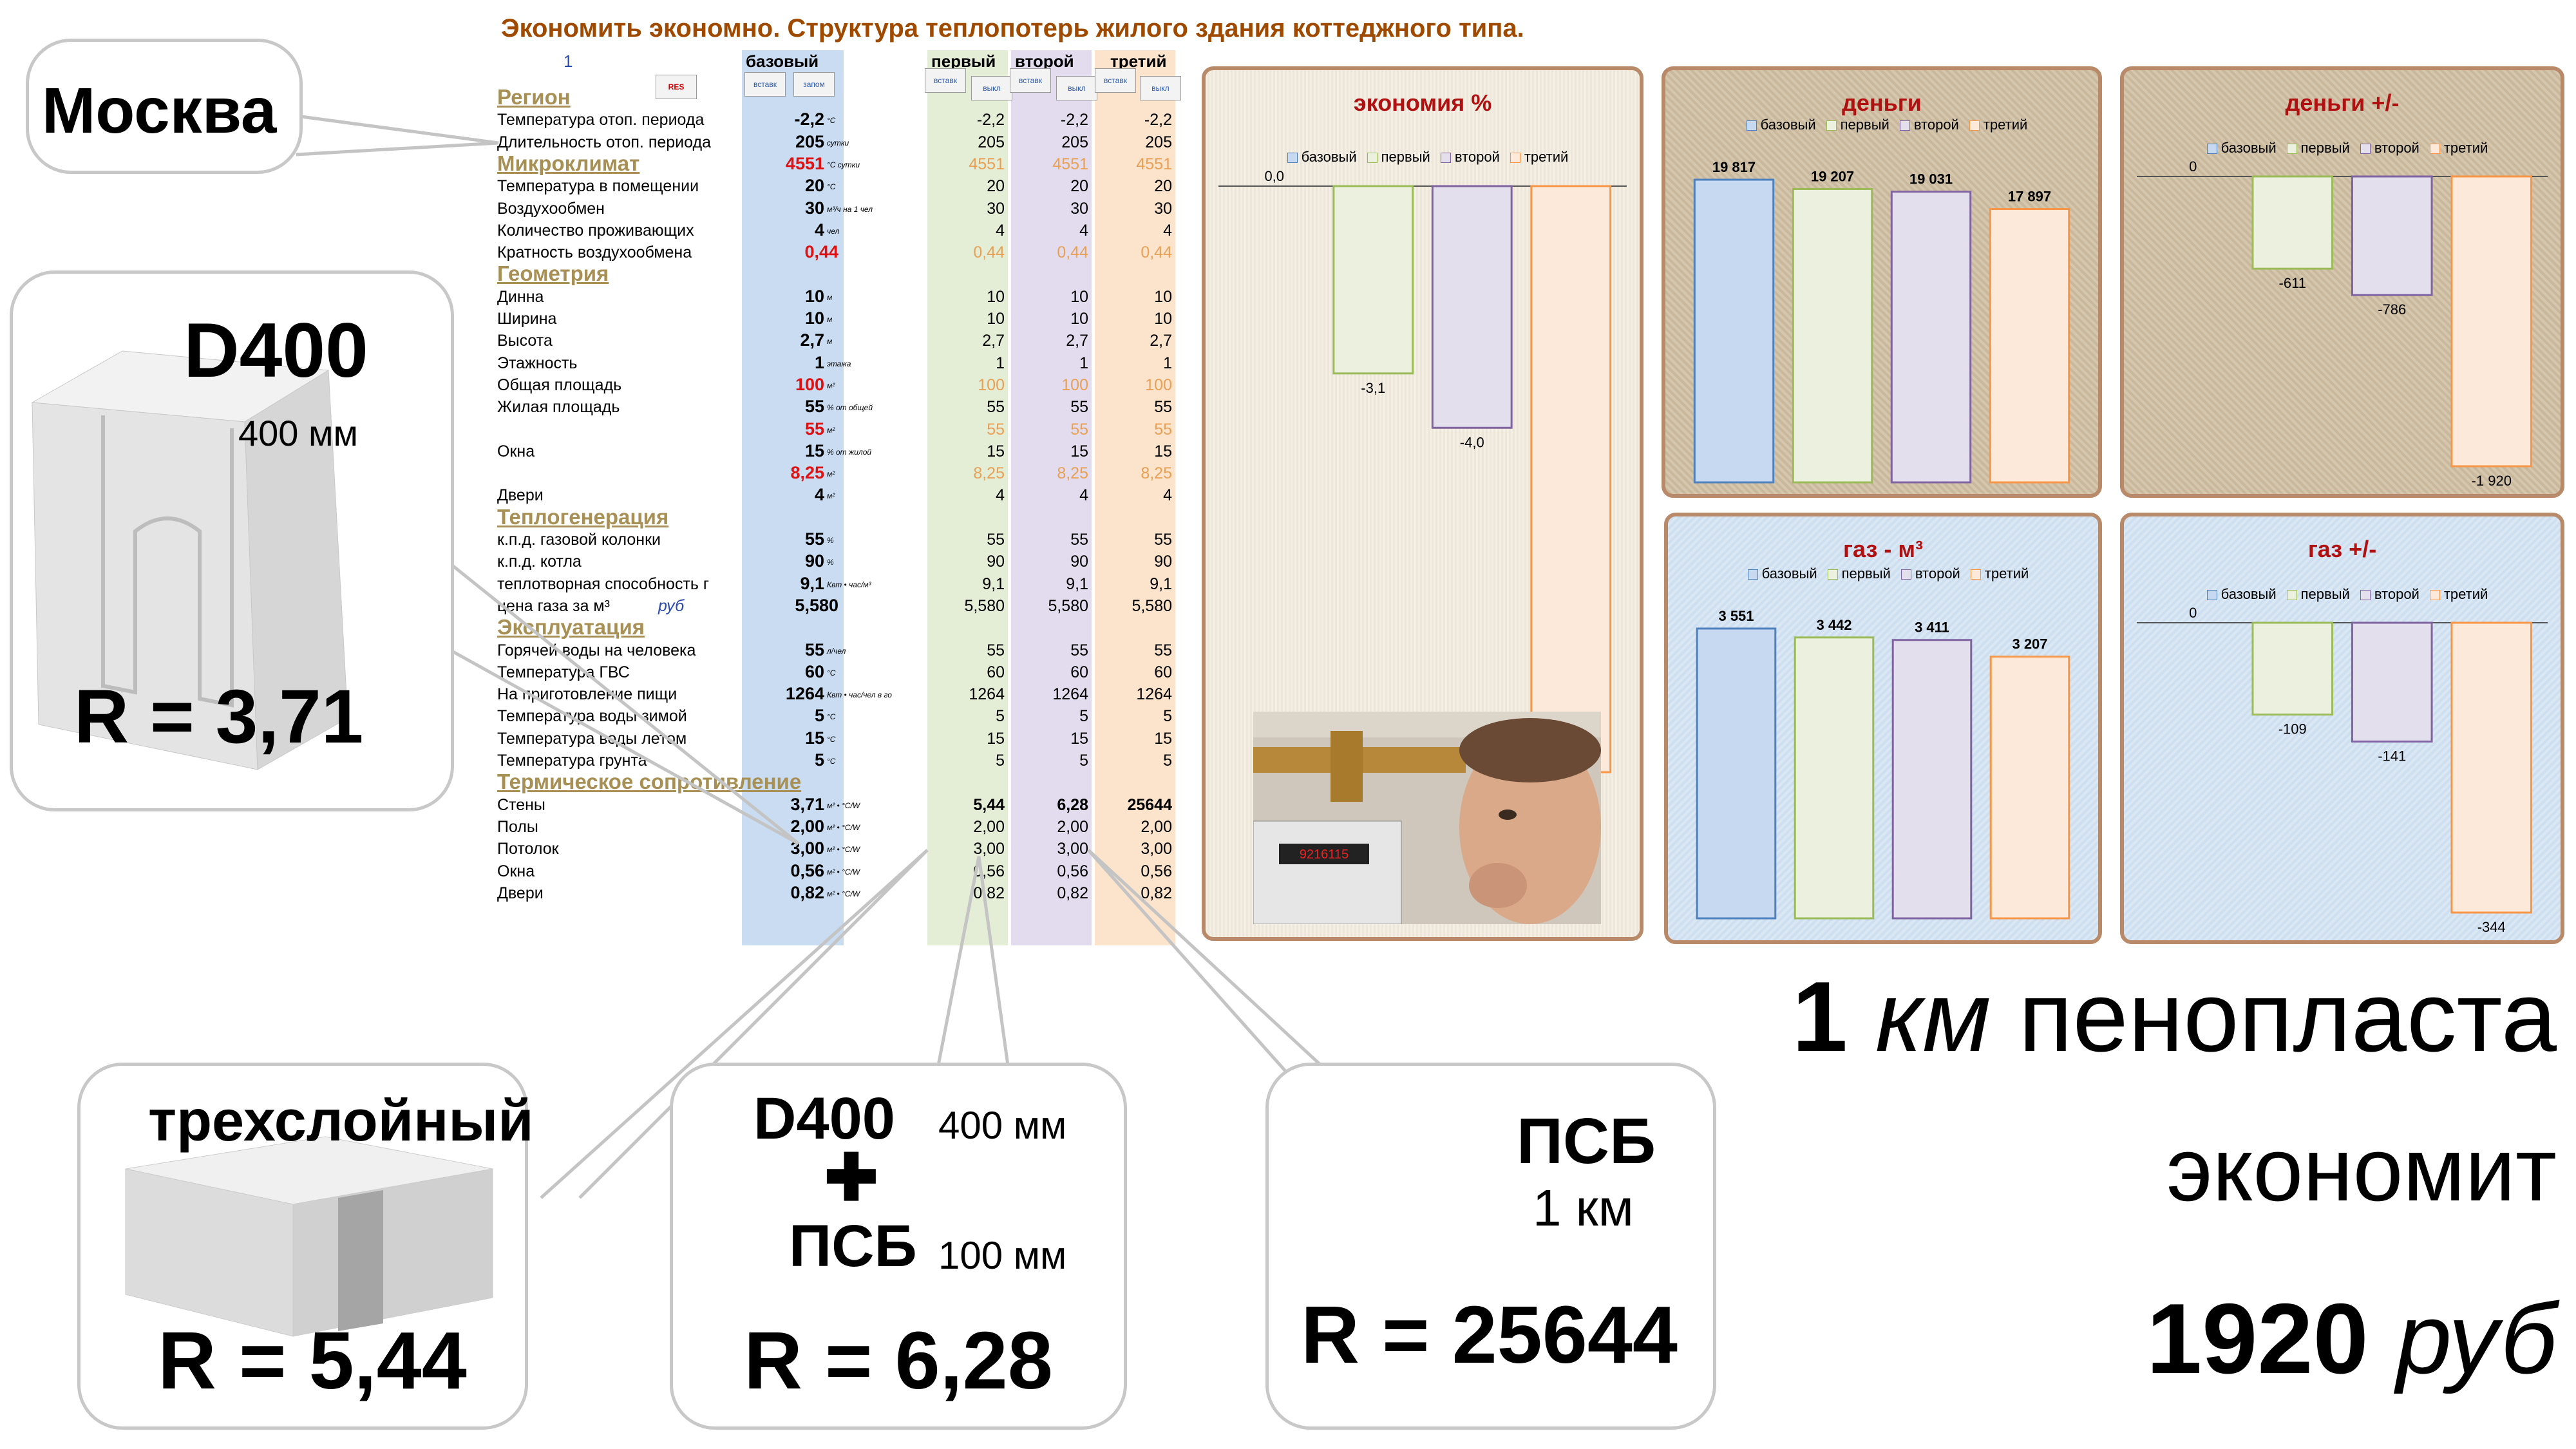 Image resolution: width=2576 pixels, height=1449 pixels. I want to click on row-label: Температура в помещении, so click(598, 186).